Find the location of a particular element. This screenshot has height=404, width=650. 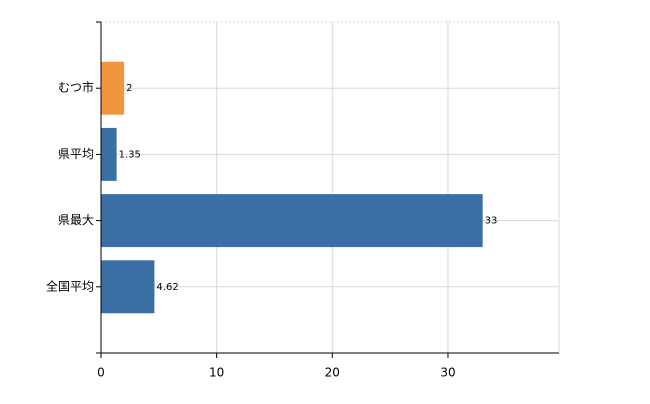

value-label: 1.35 is located at coordinates (130, 154).